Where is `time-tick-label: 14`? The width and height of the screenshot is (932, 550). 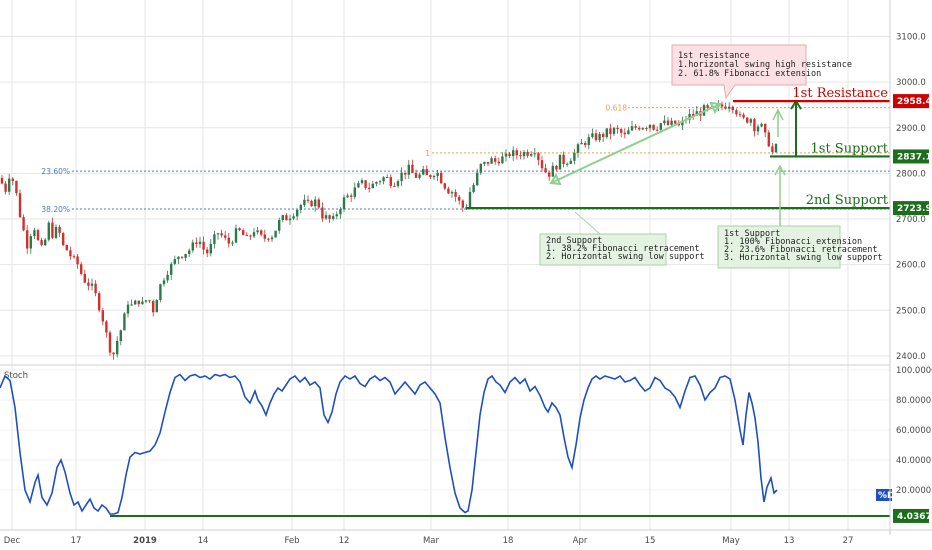 time-tick-label: 14 is located at coordinates (203, 541).